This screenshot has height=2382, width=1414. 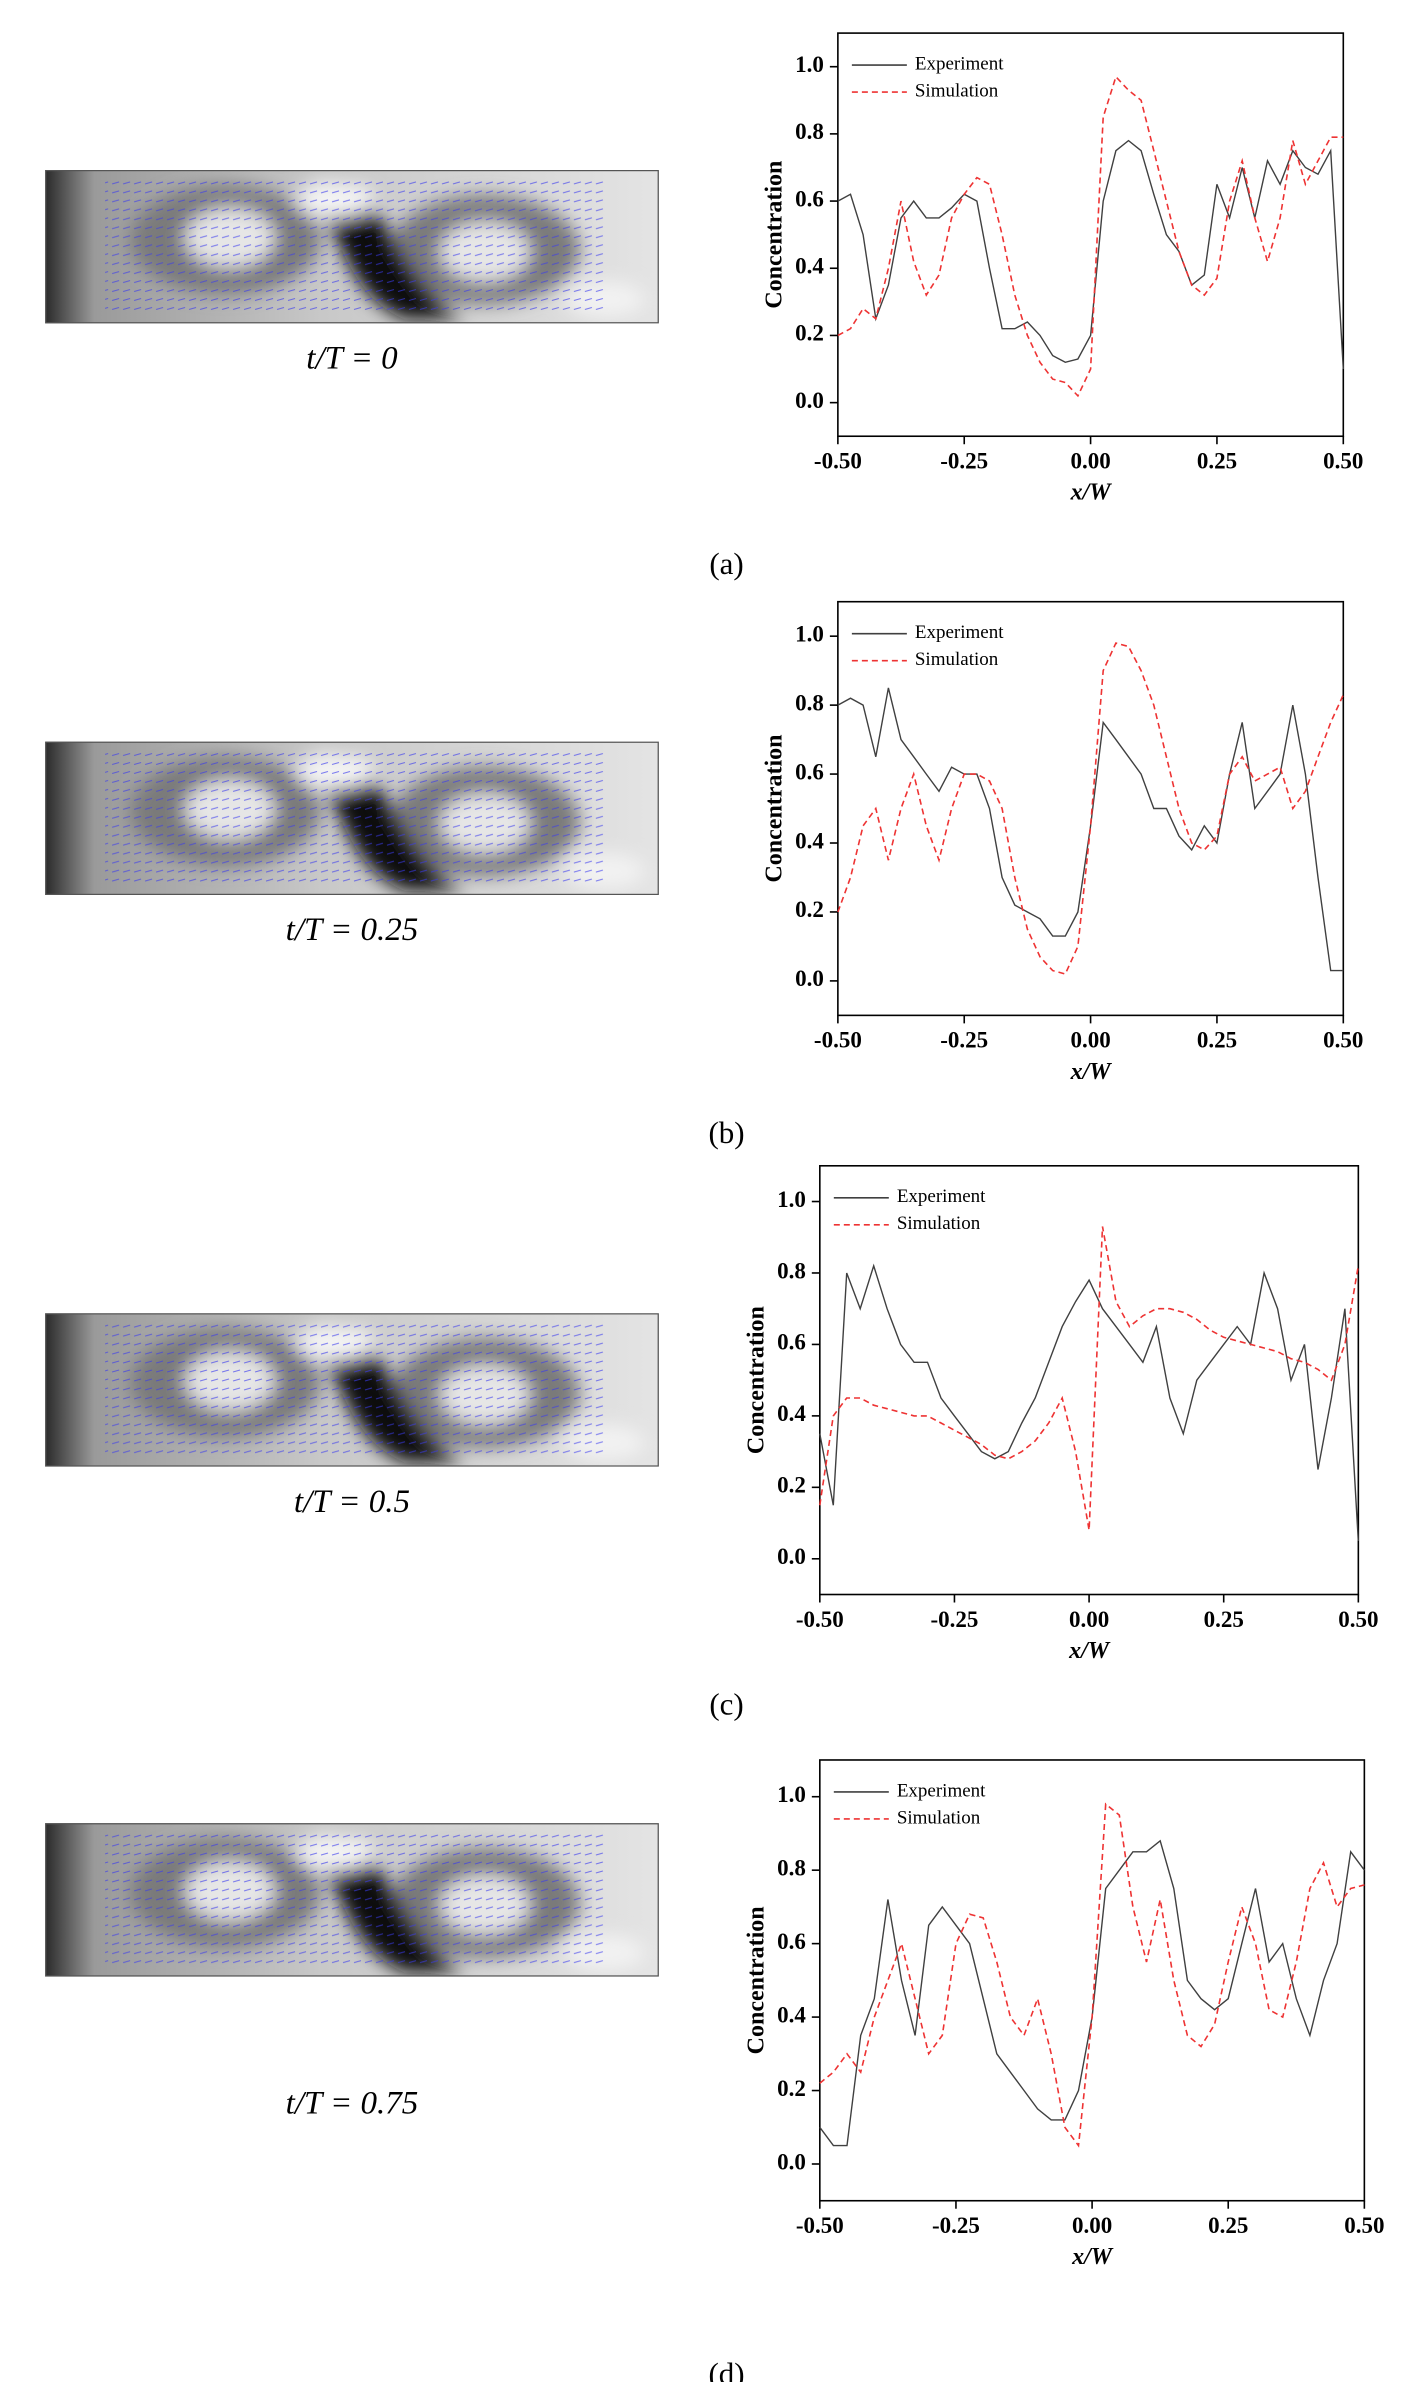 What do you see at coordinates (352, 930) in the screenshot?
I see `image-caption: t/T = 0.25` at bounding box center [352, 930].